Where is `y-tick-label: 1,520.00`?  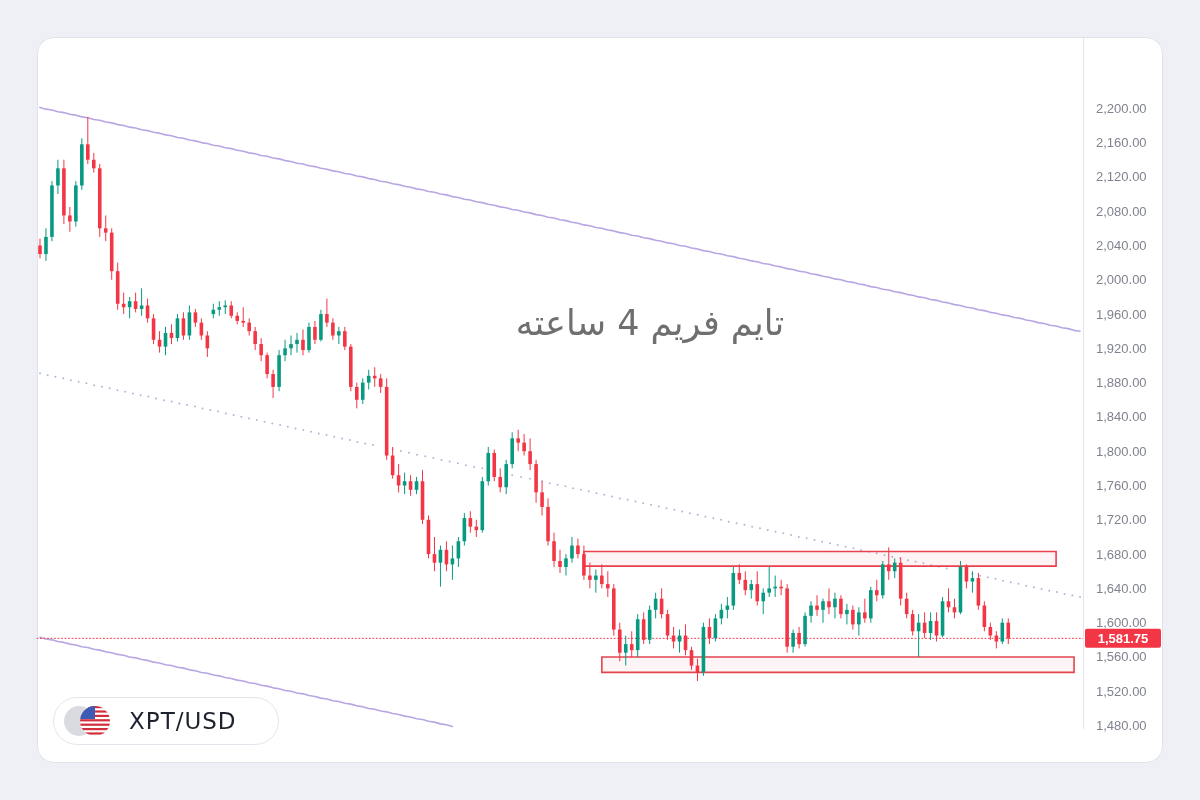
y-tick-label: 1,520.00 is located at coordinates (1121, 691).